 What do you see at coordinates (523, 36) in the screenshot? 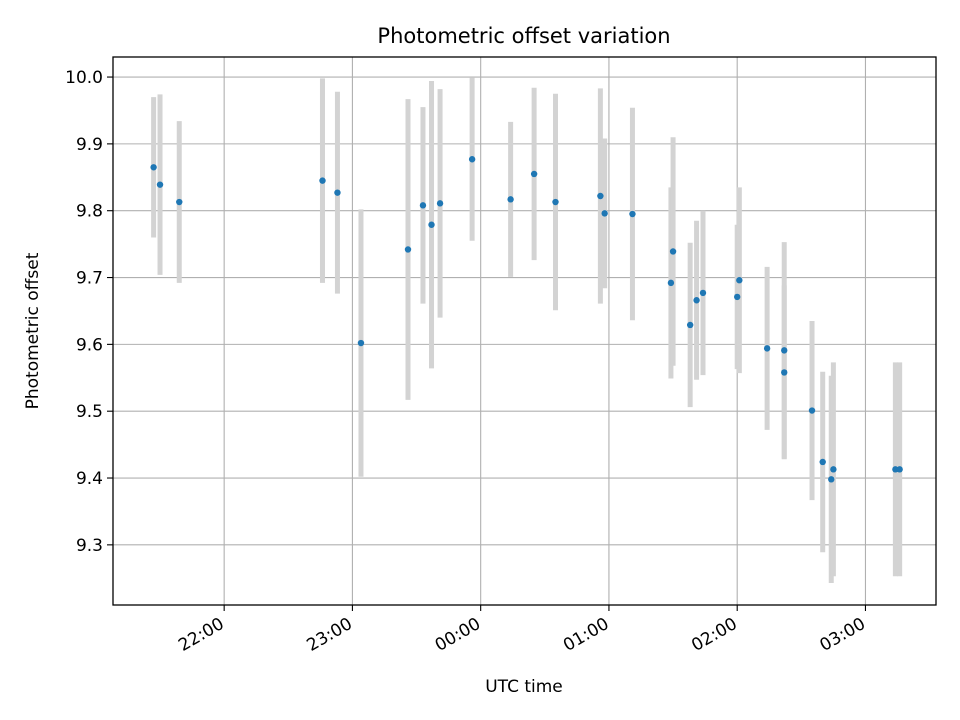
I see `chart-title: Photometric offset variation` at bounding box center [523, 36].